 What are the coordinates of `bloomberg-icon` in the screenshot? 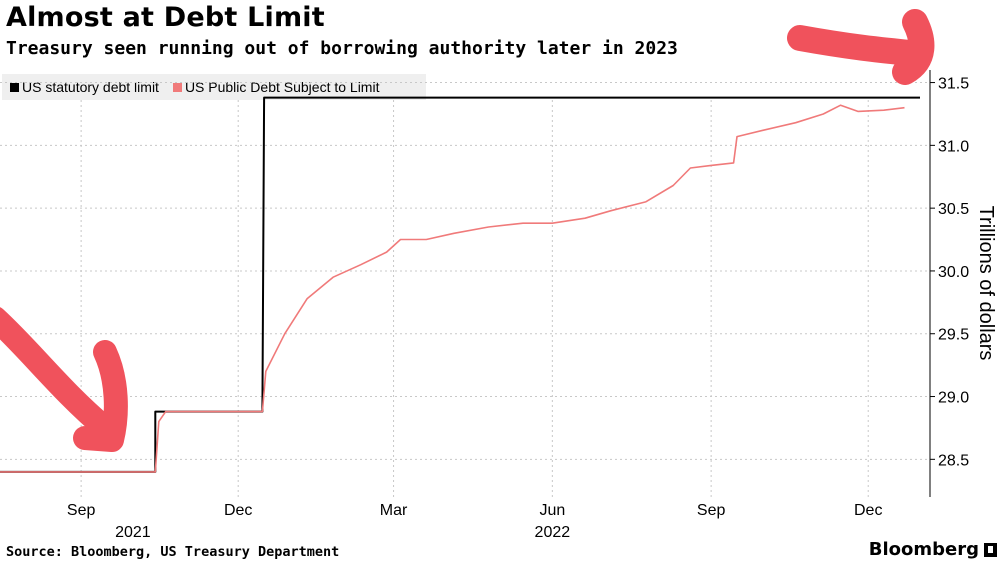 It's located at (990, 549).